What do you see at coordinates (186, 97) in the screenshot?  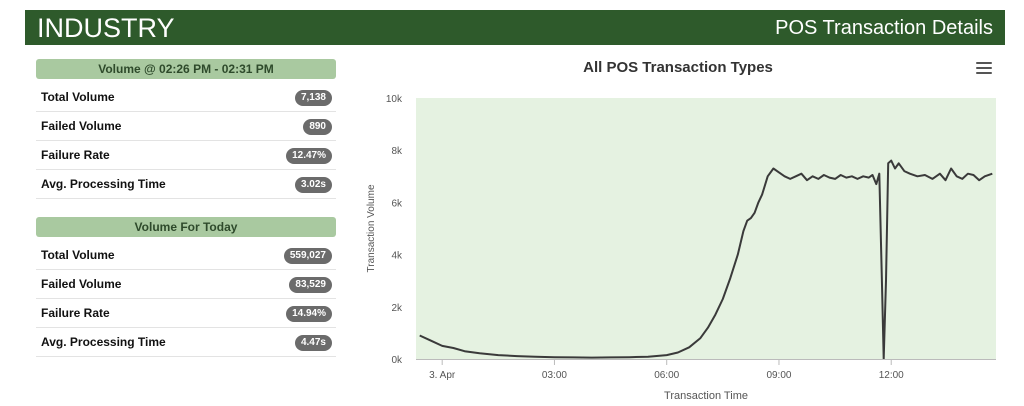 I see `stat-row-total-volume: Total Volume 7,138` at bounding box center [186, 97].